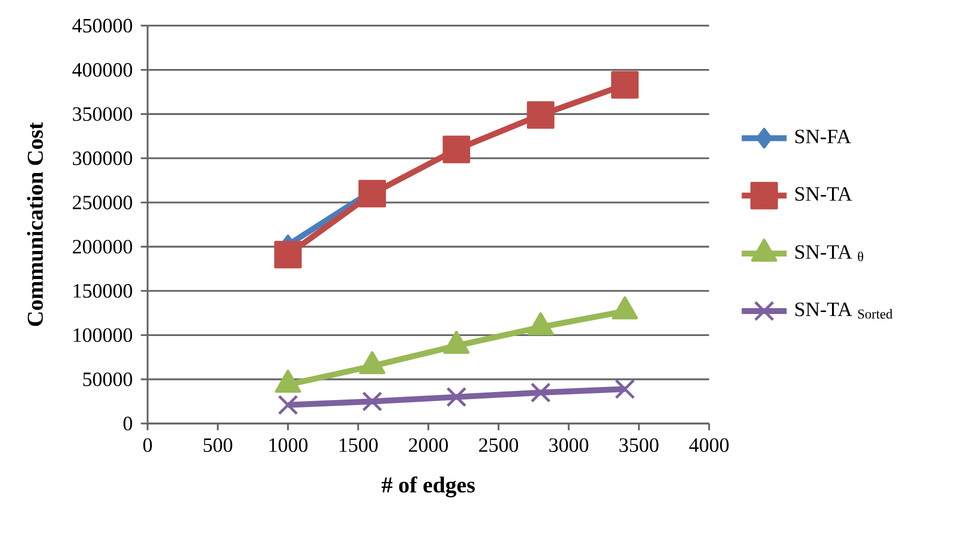 The width and height of the screenshot is (969, 545). What do you see at coordinates (107, 379) in the screenshot?
I see `y-tick-label: 50000` at bounding box center [107, 379].